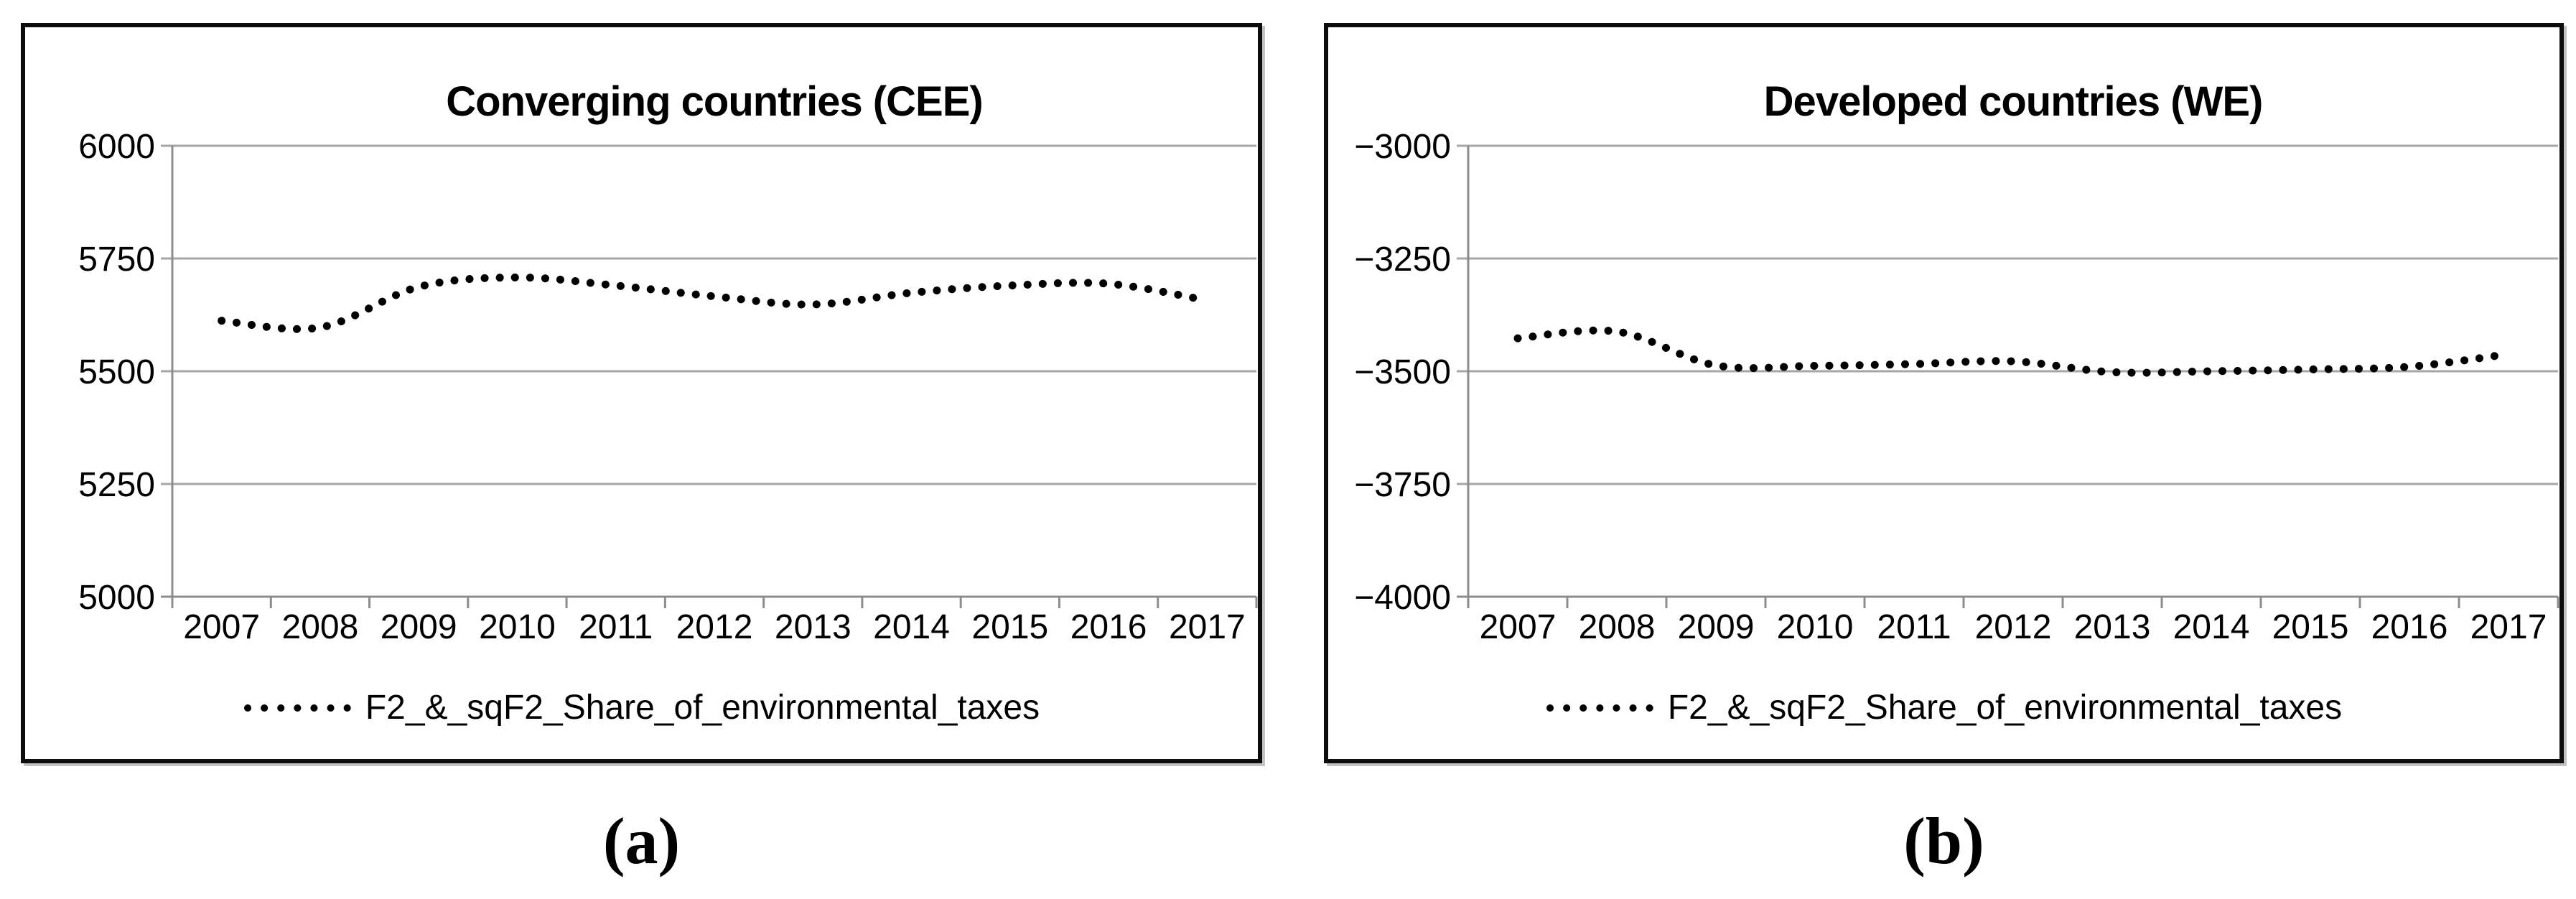  What do you see at coordinates (116, 485) in the screenshot?
I see `y-axis-tick-label: 5250` at bounding box center [116, 485].